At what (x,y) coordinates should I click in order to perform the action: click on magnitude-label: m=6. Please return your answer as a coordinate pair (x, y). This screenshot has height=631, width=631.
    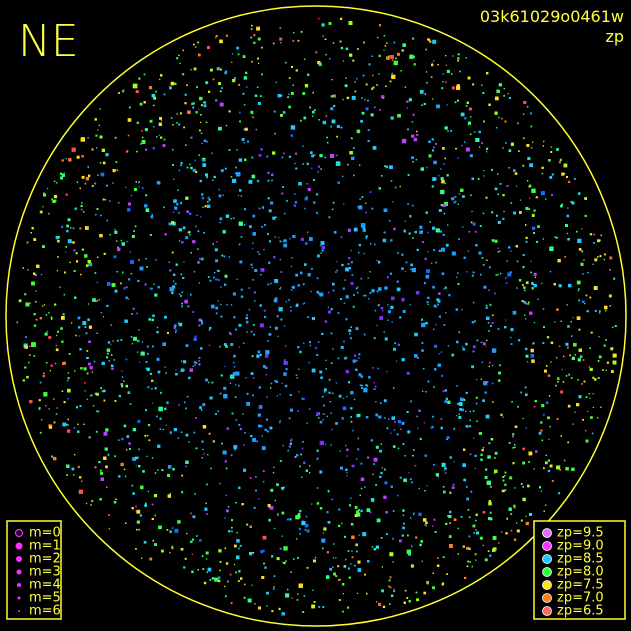
    Looking at the image, I should click on (45, 611).